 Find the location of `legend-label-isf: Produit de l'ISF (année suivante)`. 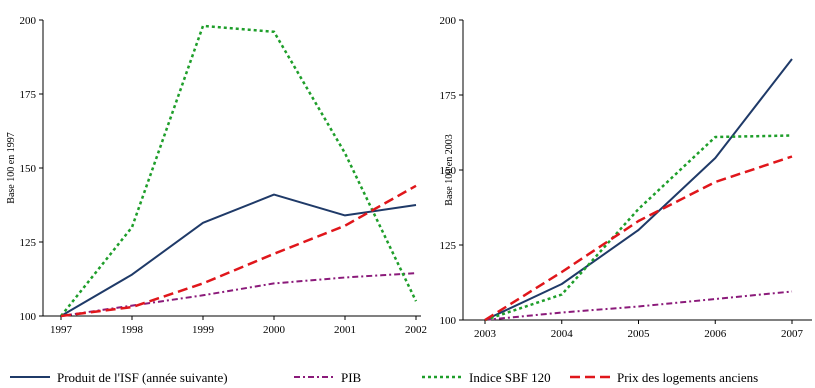

legend-label-isf: Produit de l'ISF (année suivante) is located at coordinates (142, 377).